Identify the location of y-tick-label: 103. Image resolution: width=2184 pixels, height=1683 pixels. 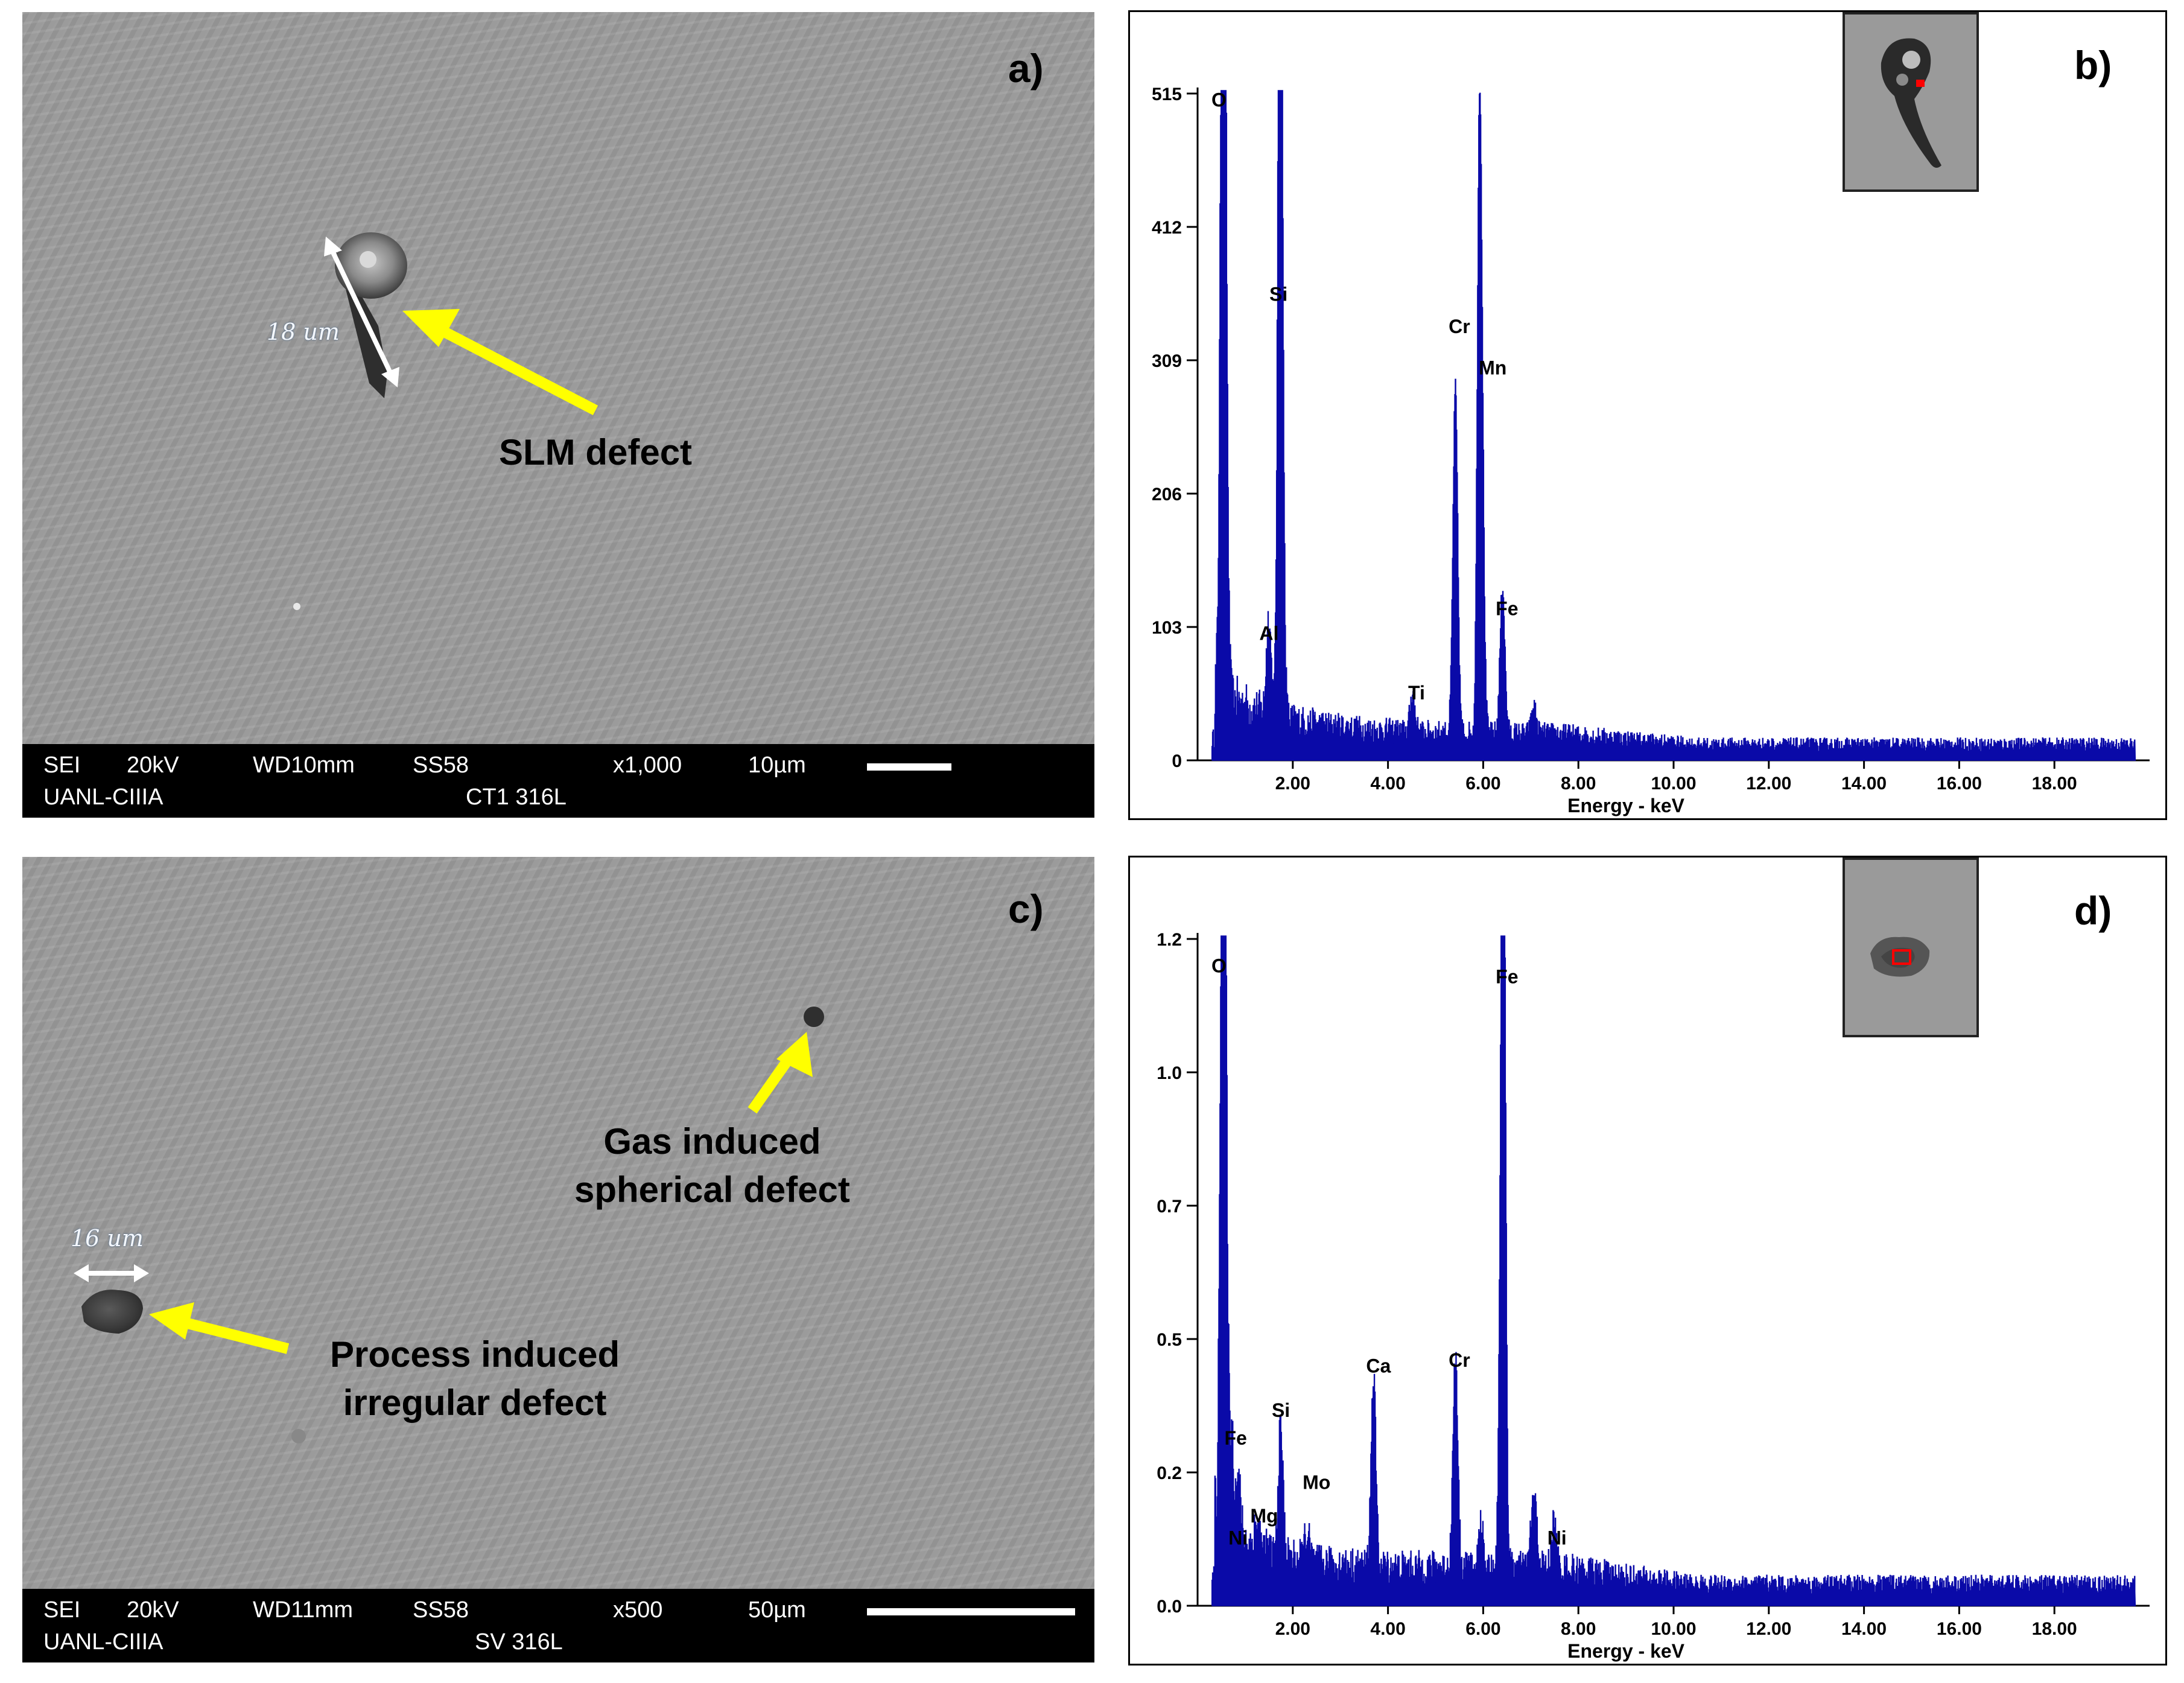
(1167, 628).